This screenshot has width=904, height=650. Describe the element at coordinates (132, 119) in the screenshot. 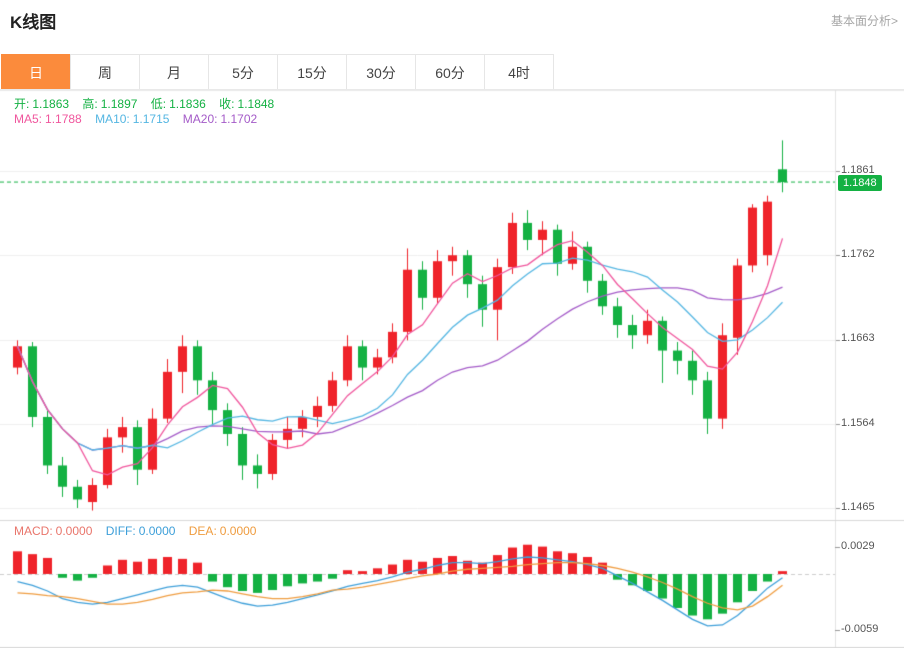

I see `ma10-legend: MA10: 1.1715` at that location.